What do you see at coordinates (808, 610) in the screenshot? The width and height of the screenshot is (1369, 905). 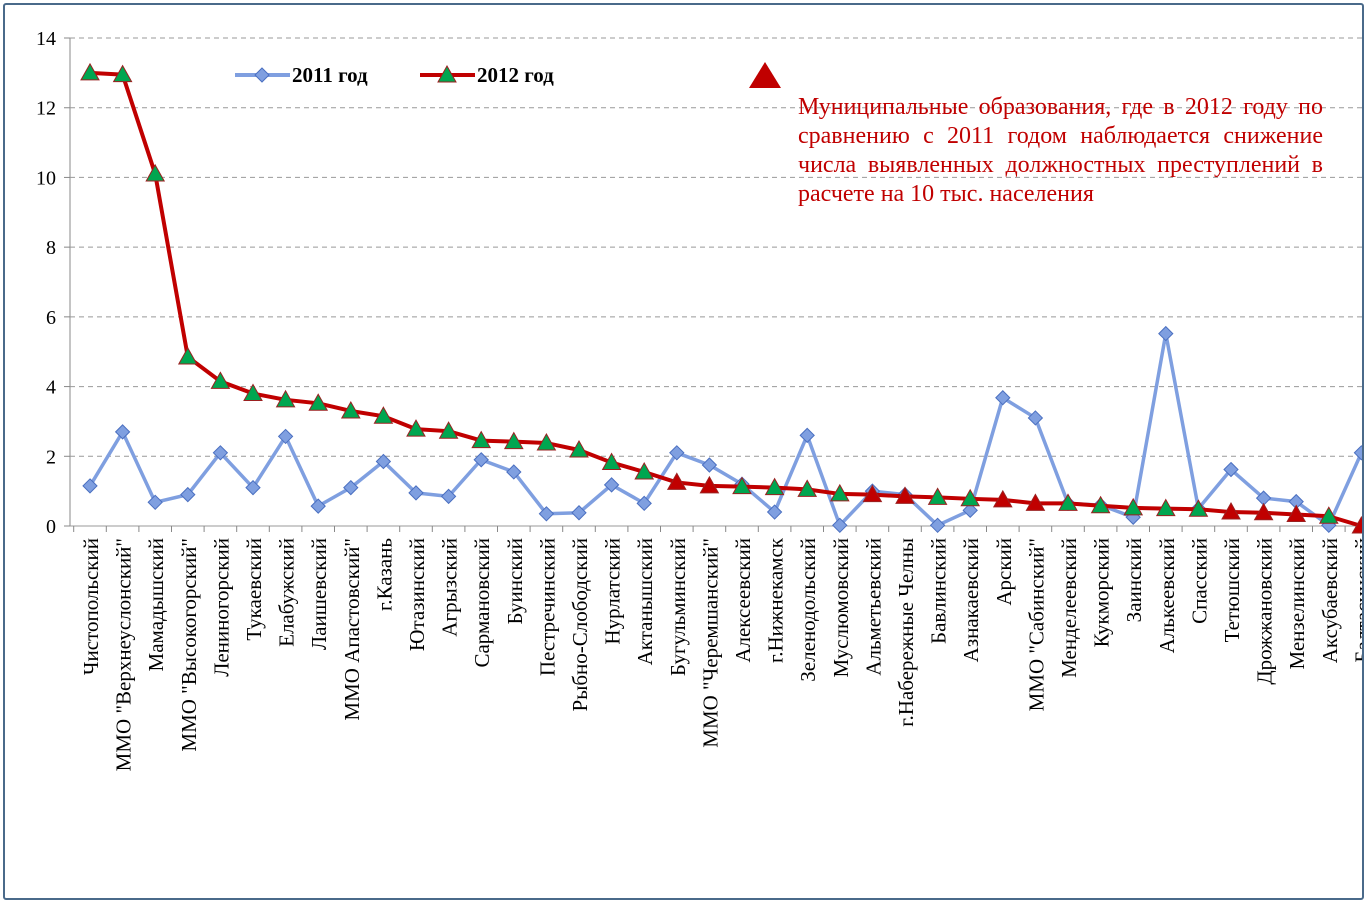 I see `x-tick-label: Зеленодольский` at bounding box center [808, 610].